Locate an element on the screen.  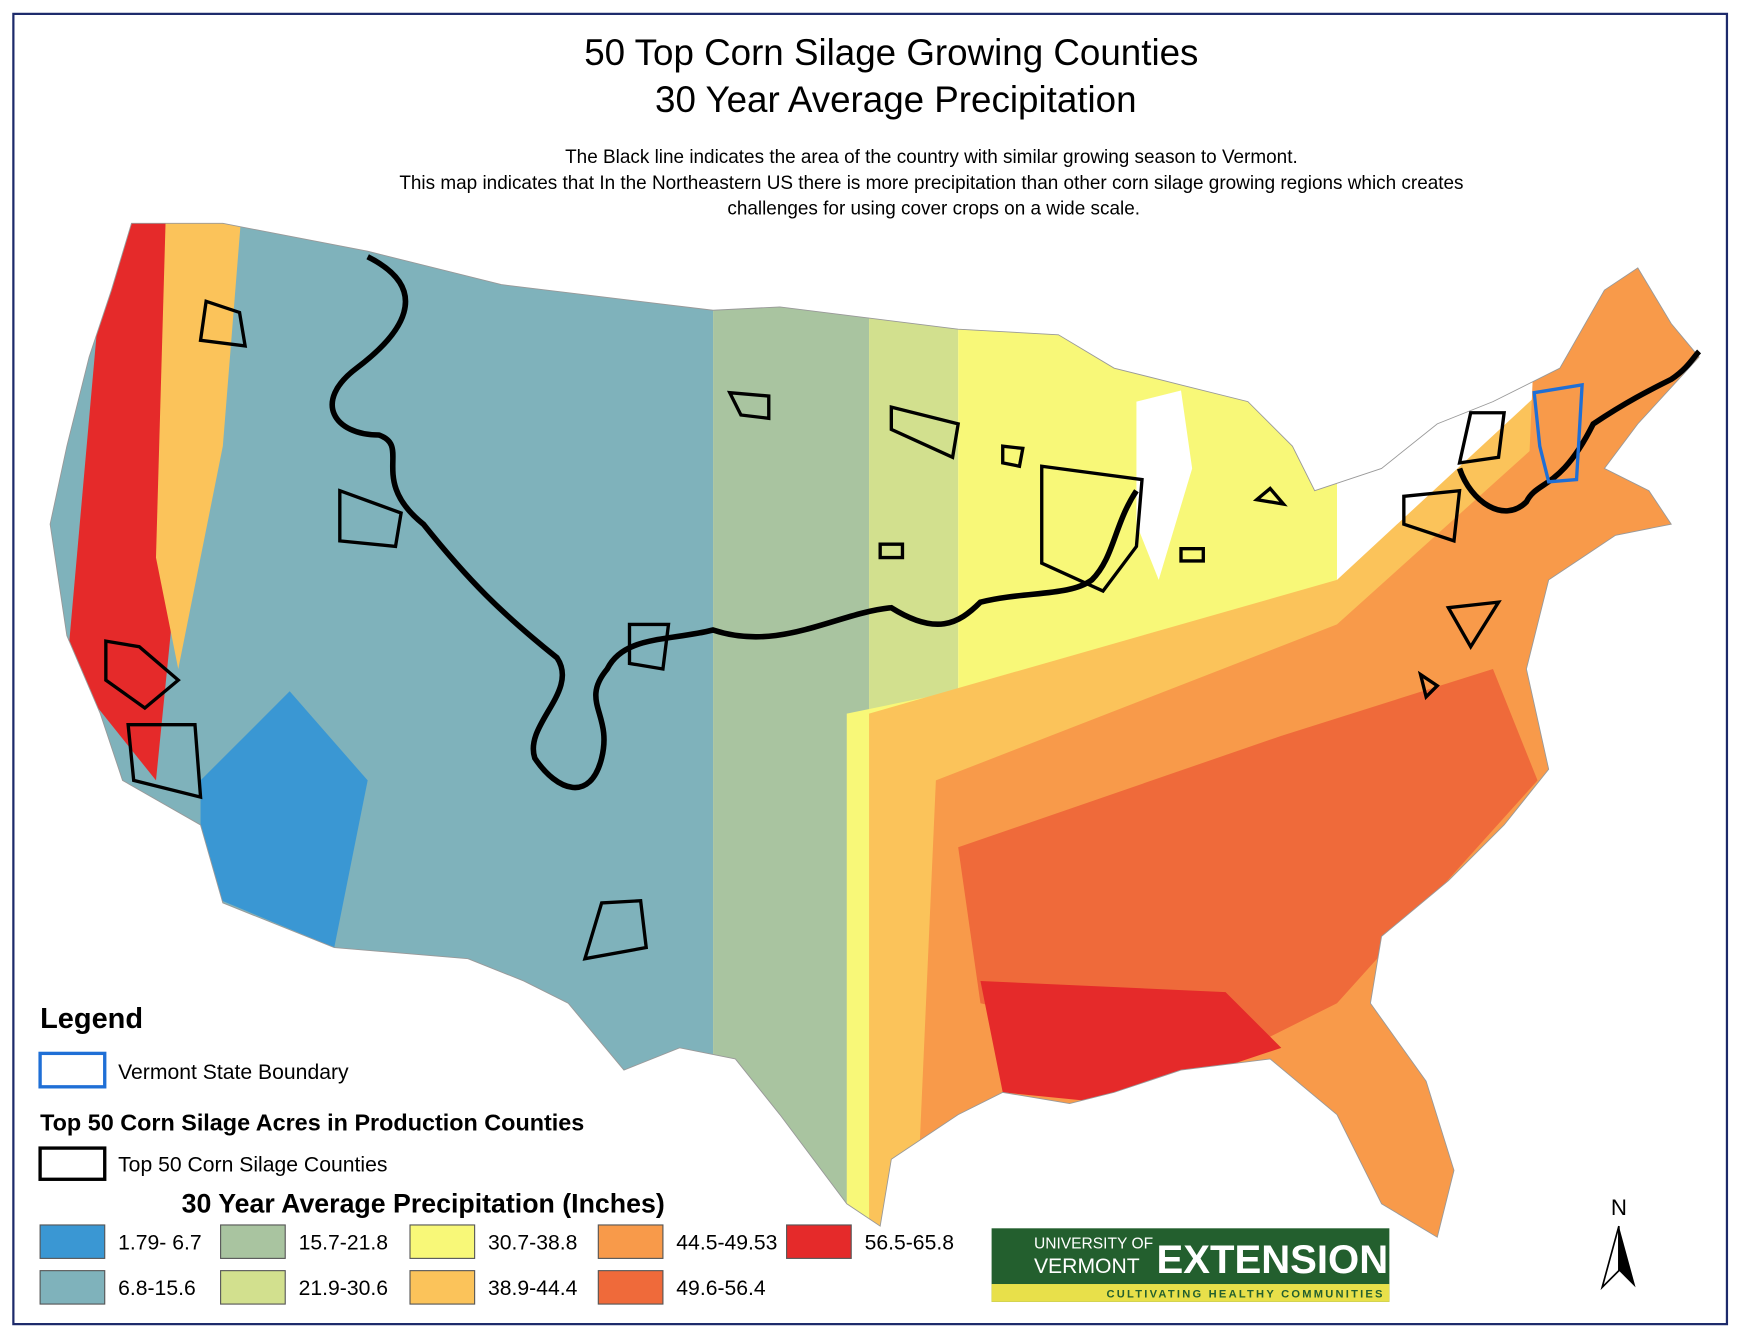
vermont-boundary is located at coordinates (1558, 433).